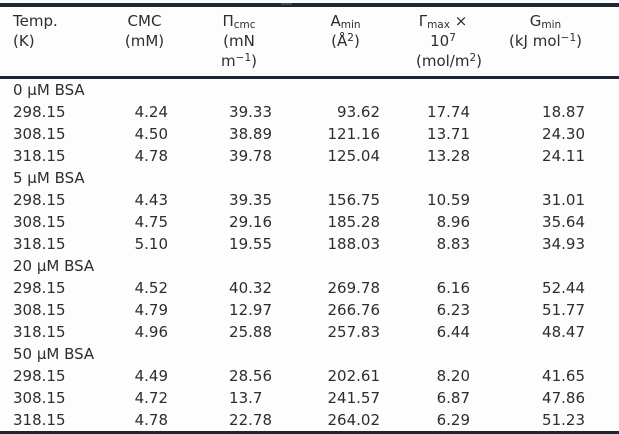  I want to click on column-header-a-min: Amin (Å2), so click(362, 43).